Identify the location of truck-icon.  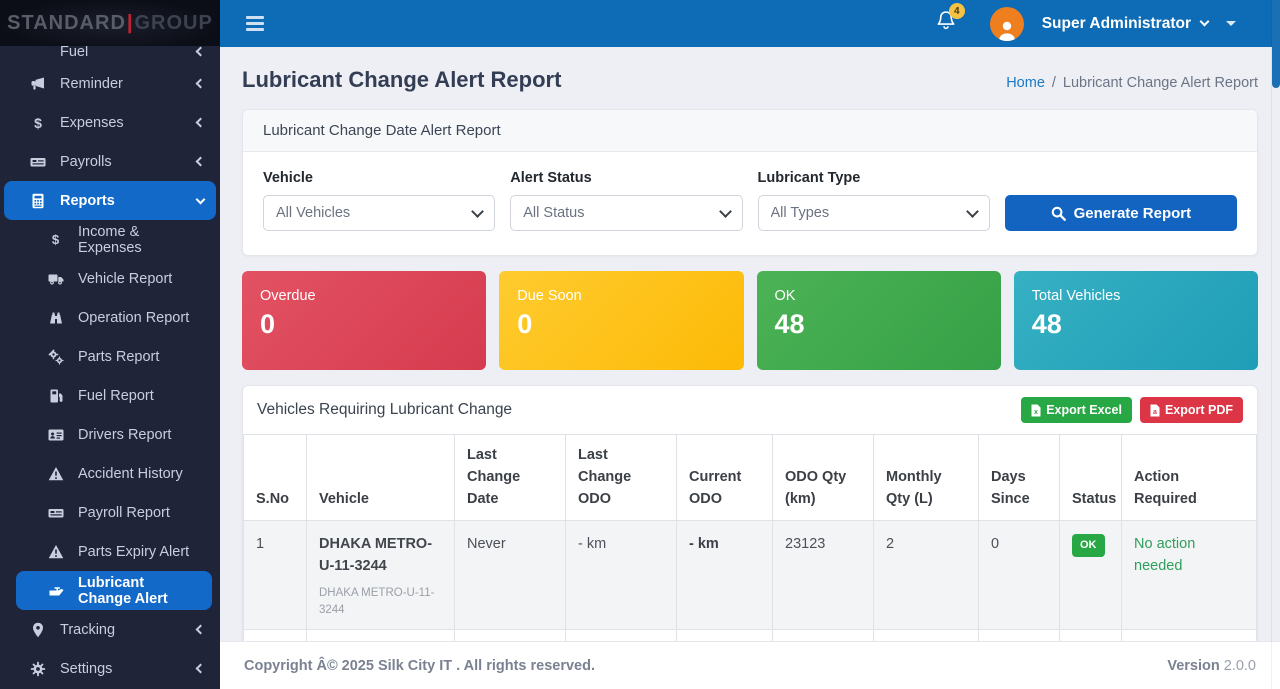
(55, 279).